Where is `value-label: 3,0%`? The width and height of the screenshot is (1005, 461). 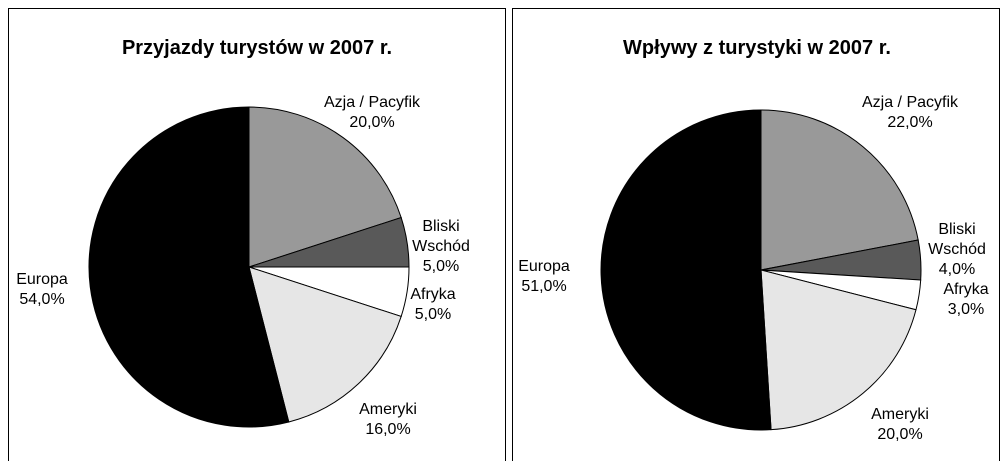
value-label: 3,0% is located at coordinates (966, 309).